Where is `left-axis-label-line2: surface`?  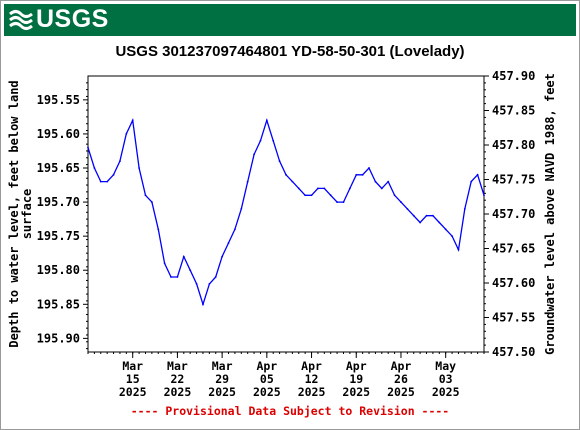 left-axis-label-line2: surface is located at coordinates (27, 214).